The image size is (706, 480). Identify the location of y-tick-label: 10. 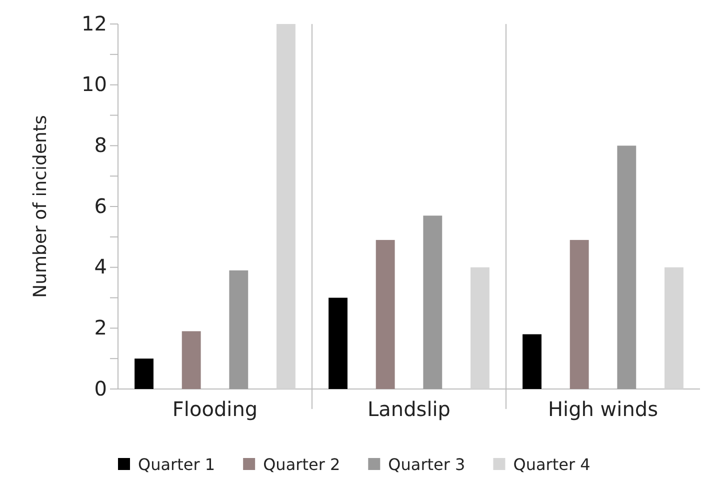
(94, 84).